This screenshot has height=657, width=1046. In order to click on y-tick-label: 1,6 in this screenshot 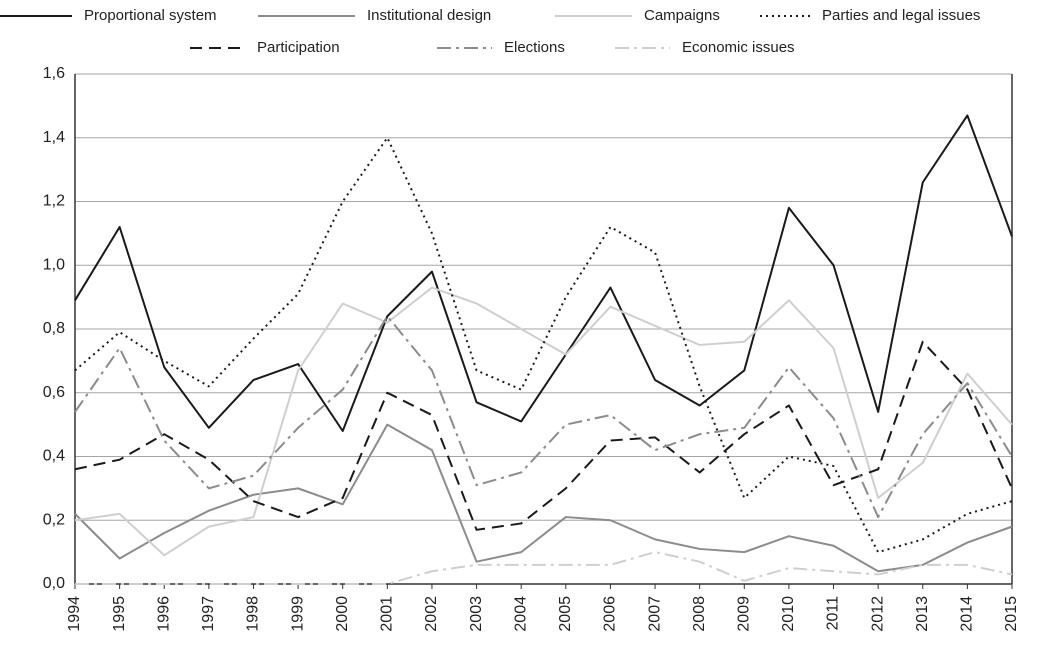, I will do `click(54, 73)`.